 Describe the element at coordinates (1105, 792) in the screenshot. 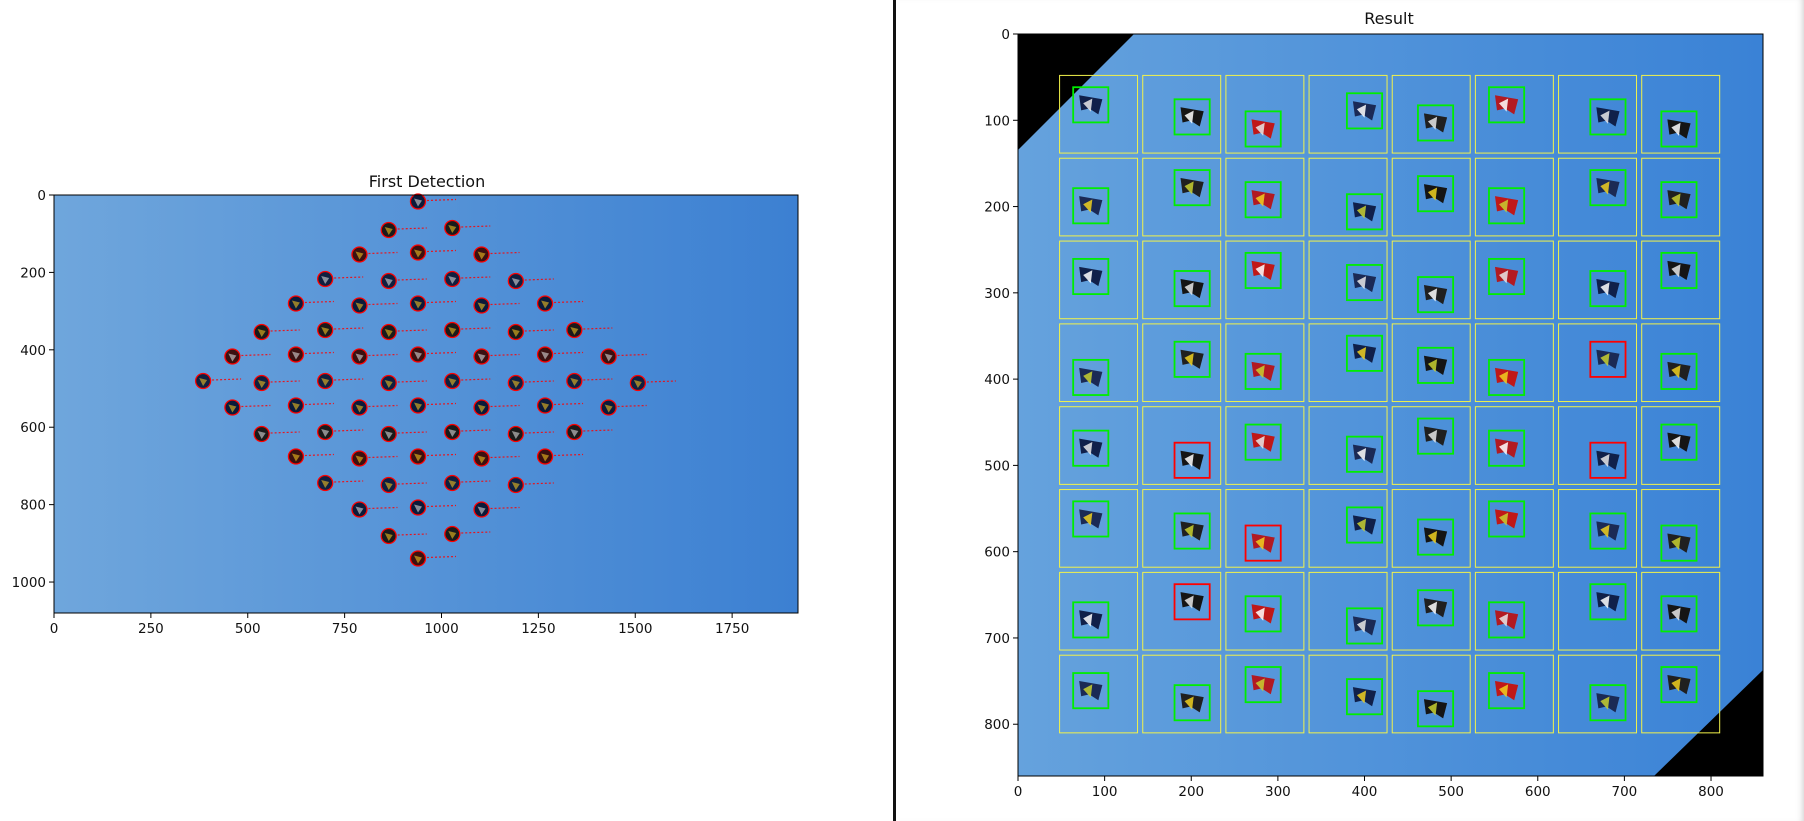

I see `right-x-tick-label: 100` at that location.